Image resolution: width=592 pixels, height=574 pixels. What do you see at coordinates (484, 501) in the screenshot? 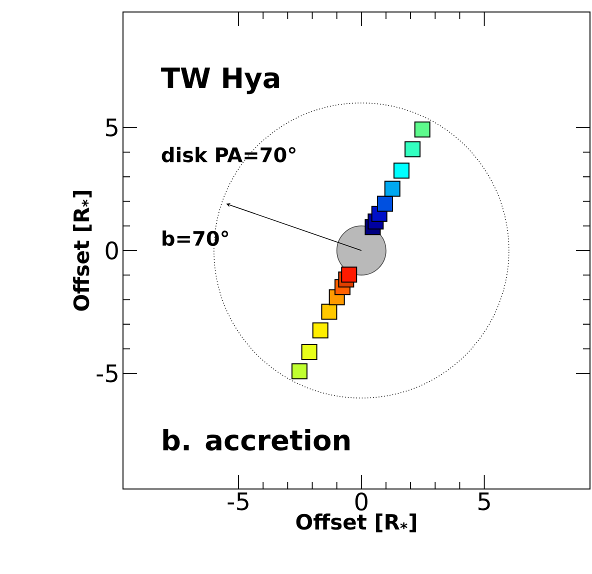
I see `x-tick-label: 5` at bounding box center [484, 501].